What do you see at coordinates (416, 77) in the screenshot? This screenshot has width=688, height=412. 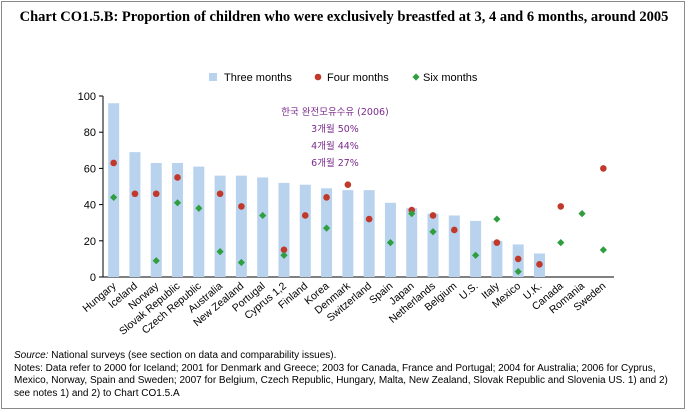 I see `legend-swatch-six-months` at bounding box center [416, 77].